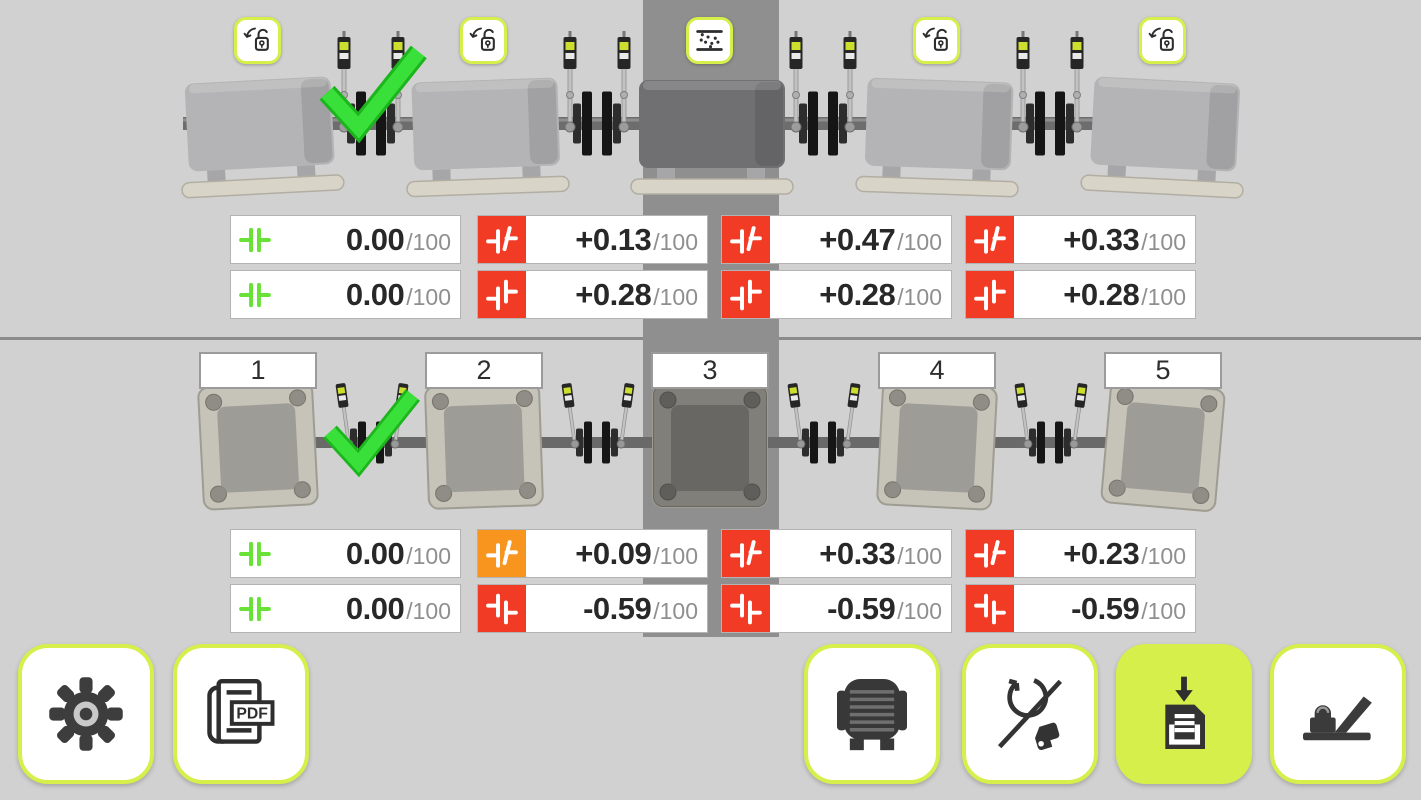 This screenshot has height=800, width=1421. What do you see at coordinates (260, 136) in the screenshot?
I see `machine-1-side` at bounding box center [260, 136].